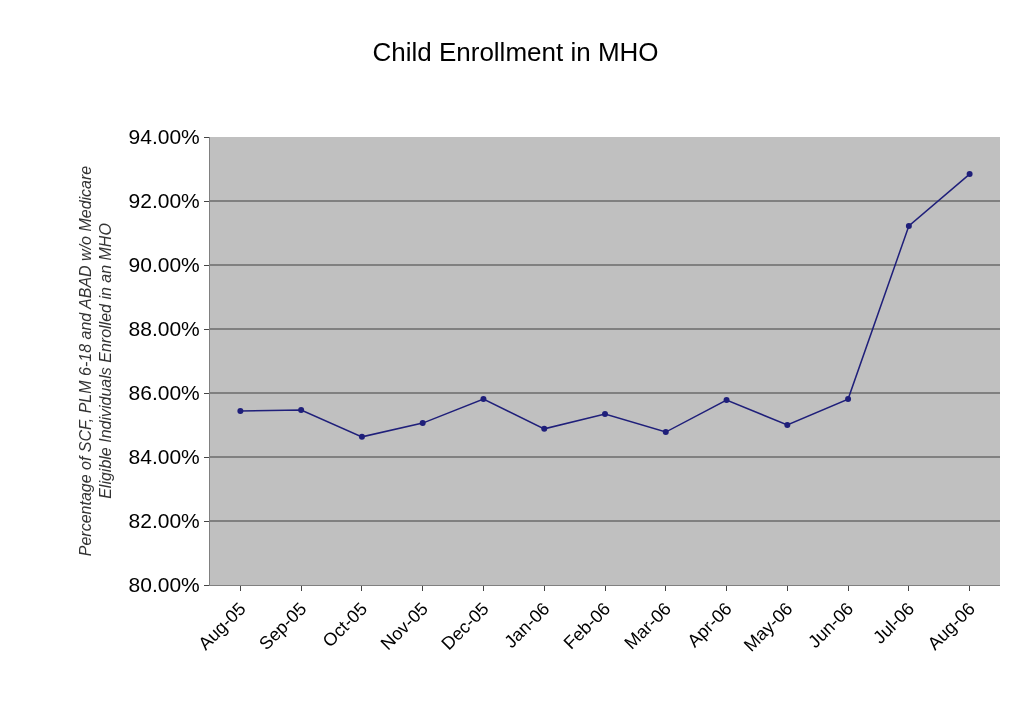  What do you see at coordinates (164, 457) in the screenshot?
I see `y-tick-label: 84.00%` at bounding box center [164, 457].